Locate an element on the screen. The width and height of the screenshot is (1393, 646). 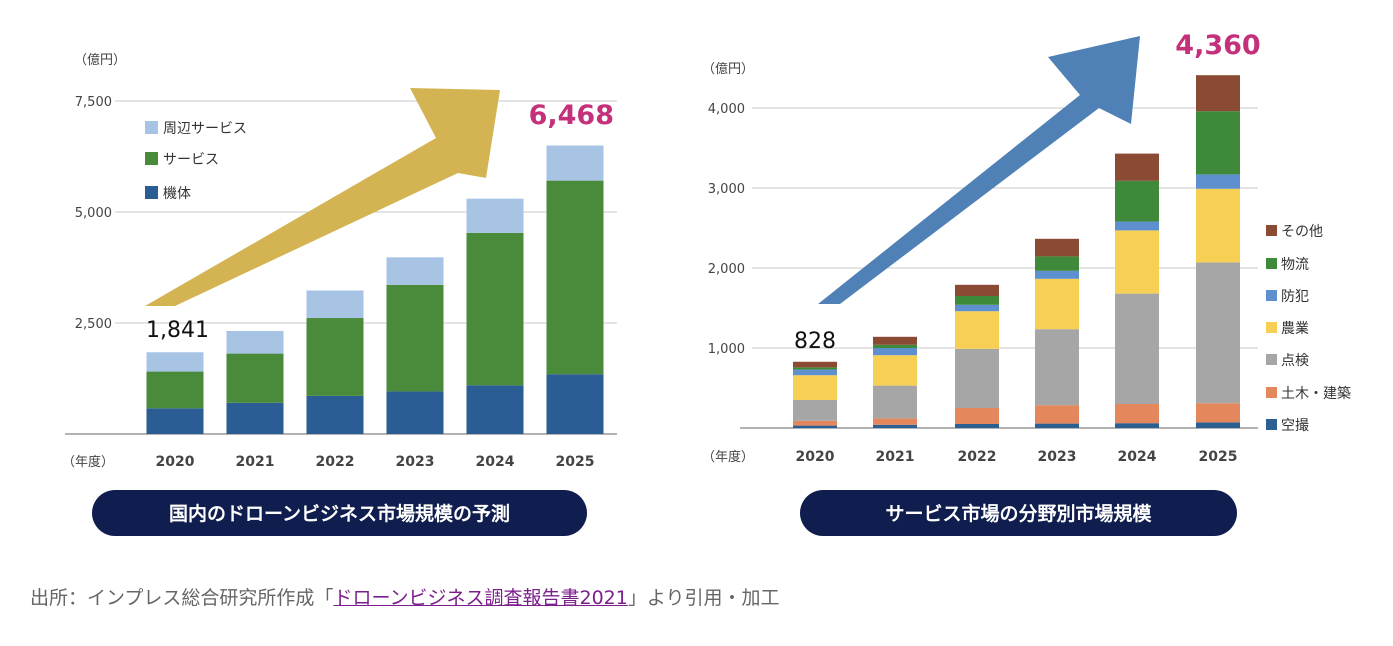
y-tick-label: 5,000 is located at coordinates (93, 213).